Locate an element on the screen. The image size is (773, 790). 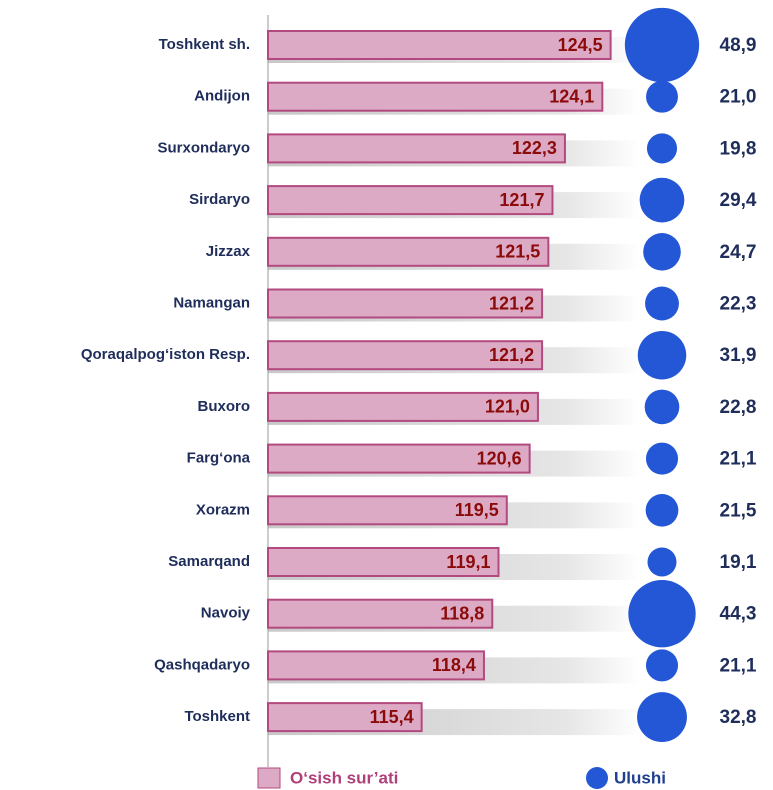
bubble-value-label: 31,9 is located at coordinates (738, 355).